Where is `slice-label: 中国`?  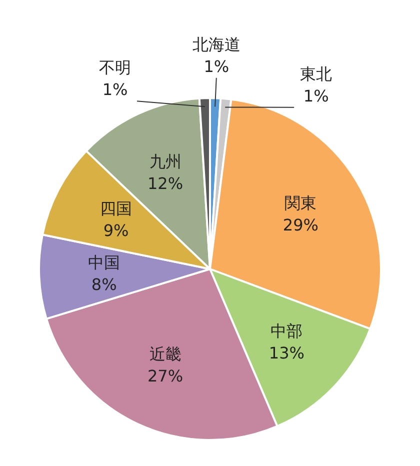
slice-label: 中国 is located at coordinates (104, 262).